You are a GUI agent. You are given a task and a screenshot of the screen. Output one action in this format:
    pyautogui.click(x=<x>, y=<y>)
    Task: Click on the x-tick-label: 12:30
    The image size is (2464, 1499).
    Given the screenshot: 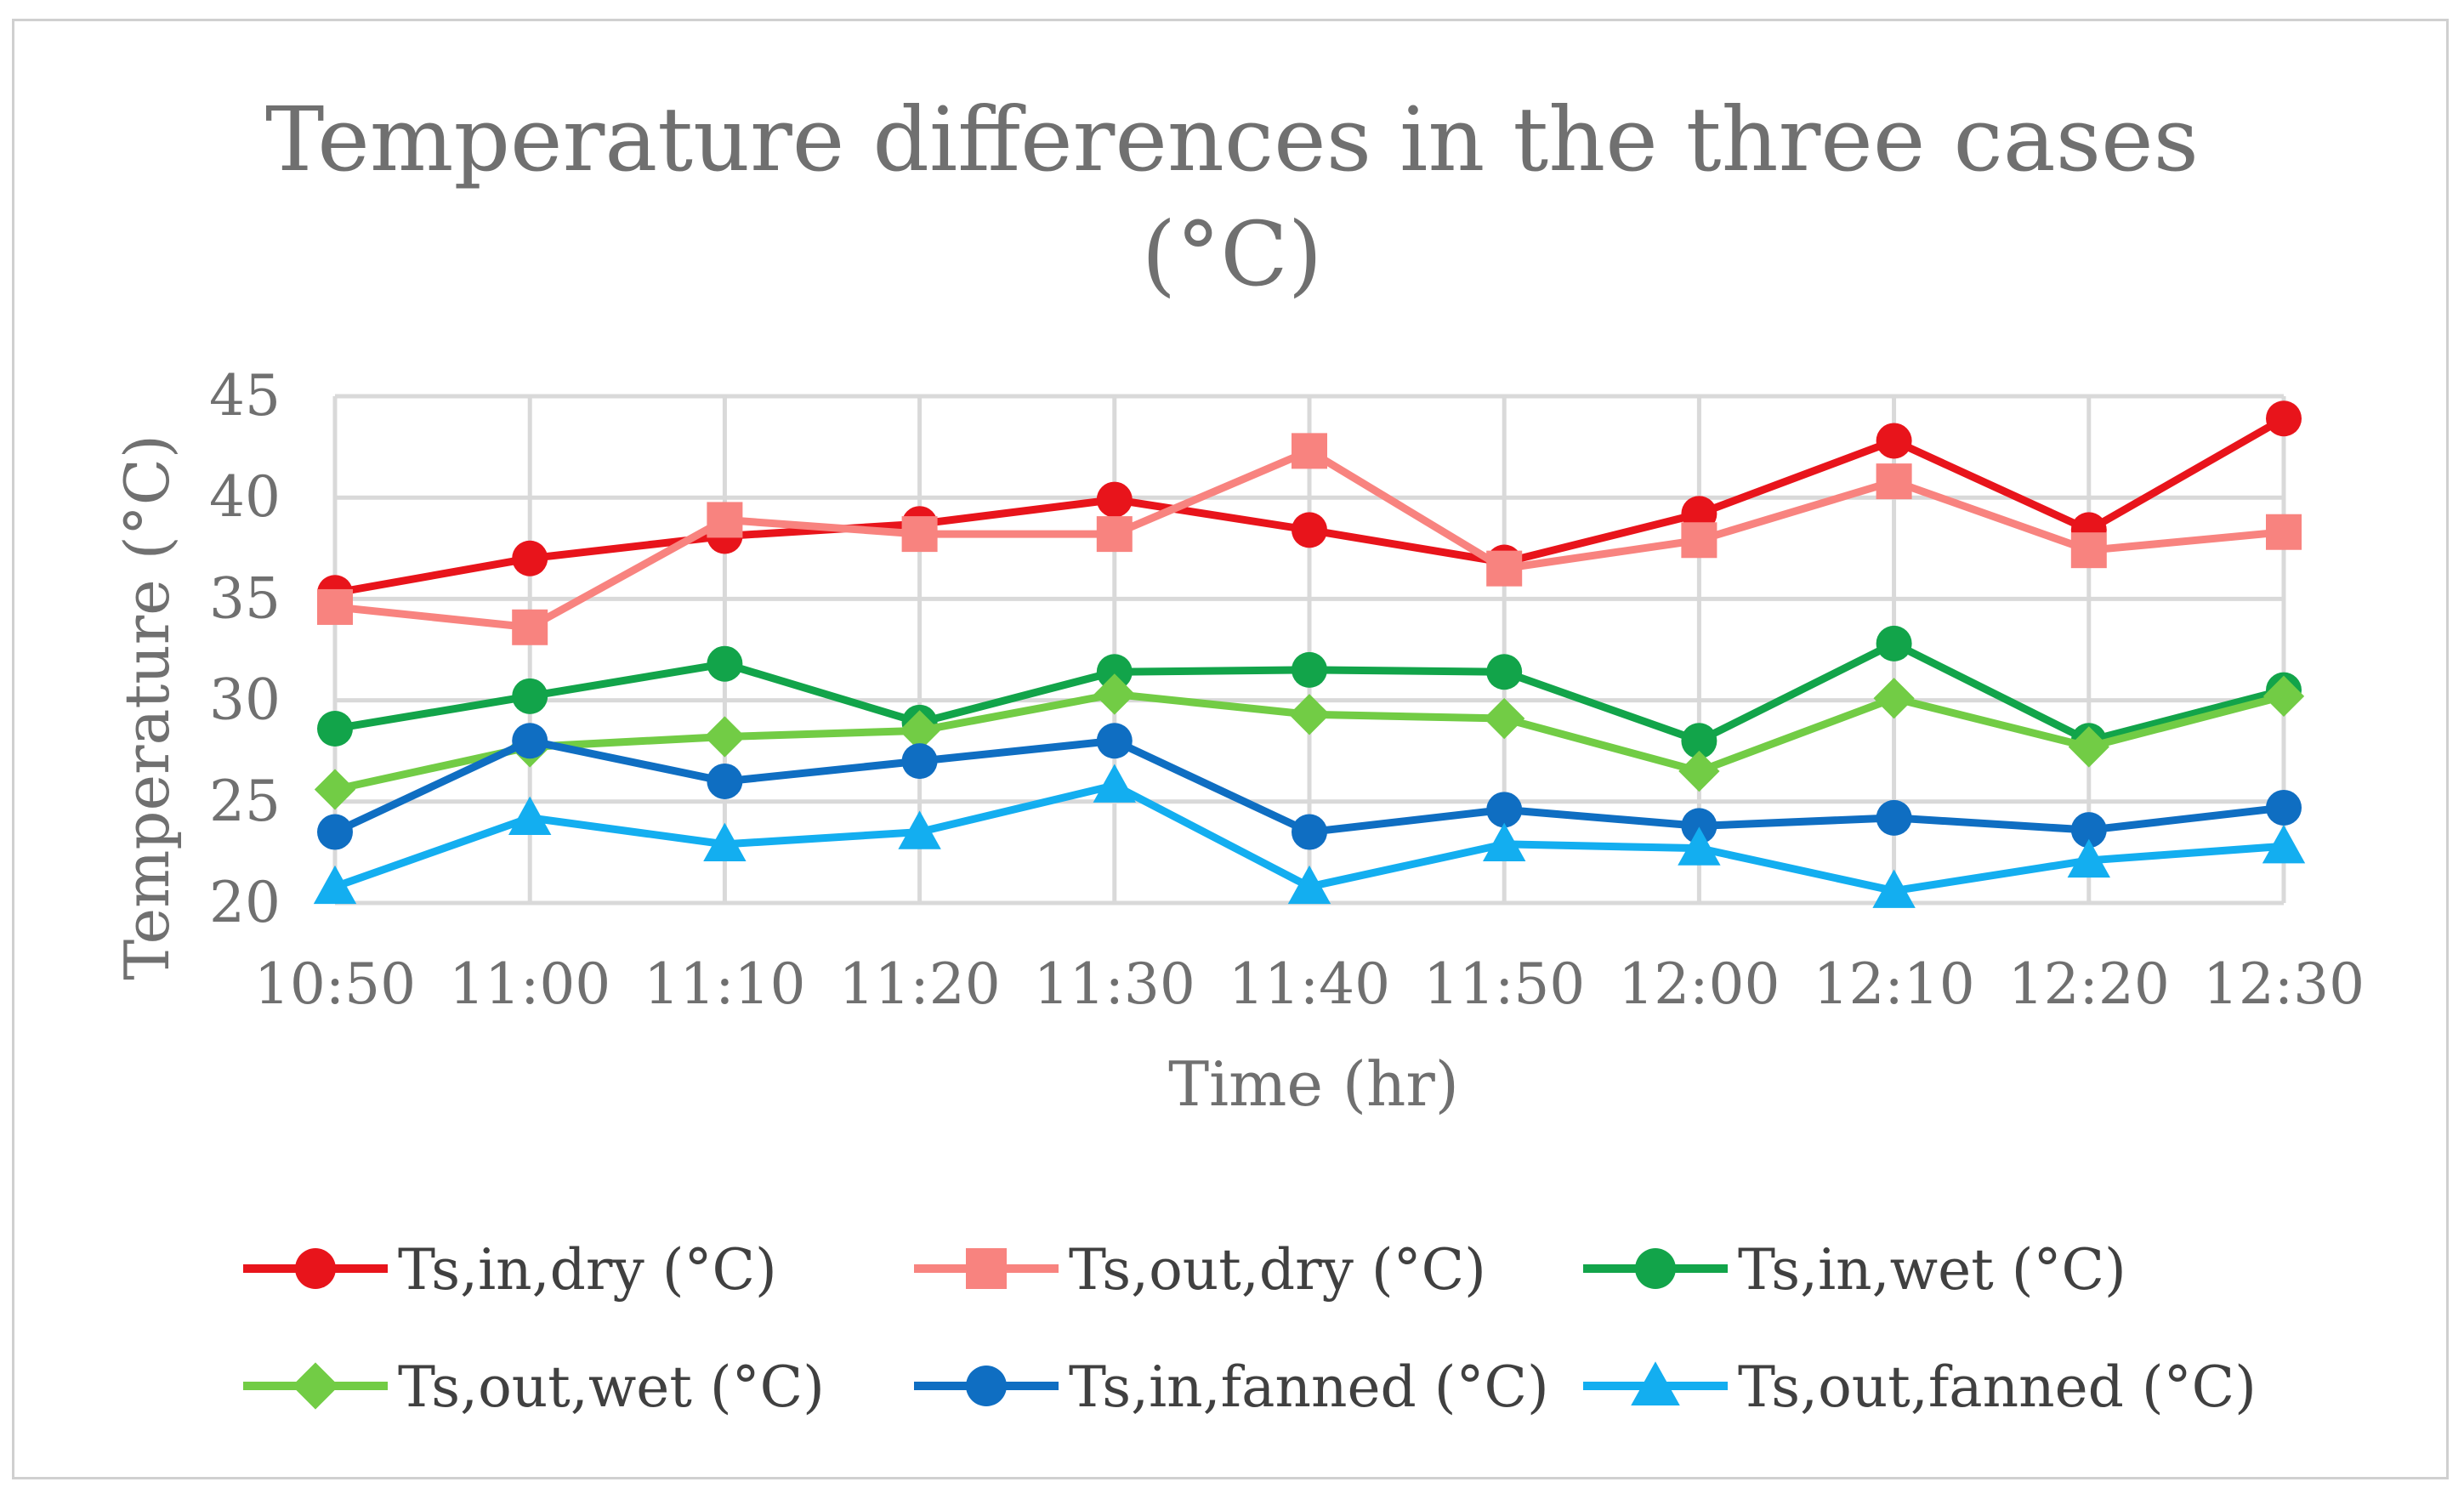 What is the action you would take?
    pyautogui.click(x=2284, y=984)
    